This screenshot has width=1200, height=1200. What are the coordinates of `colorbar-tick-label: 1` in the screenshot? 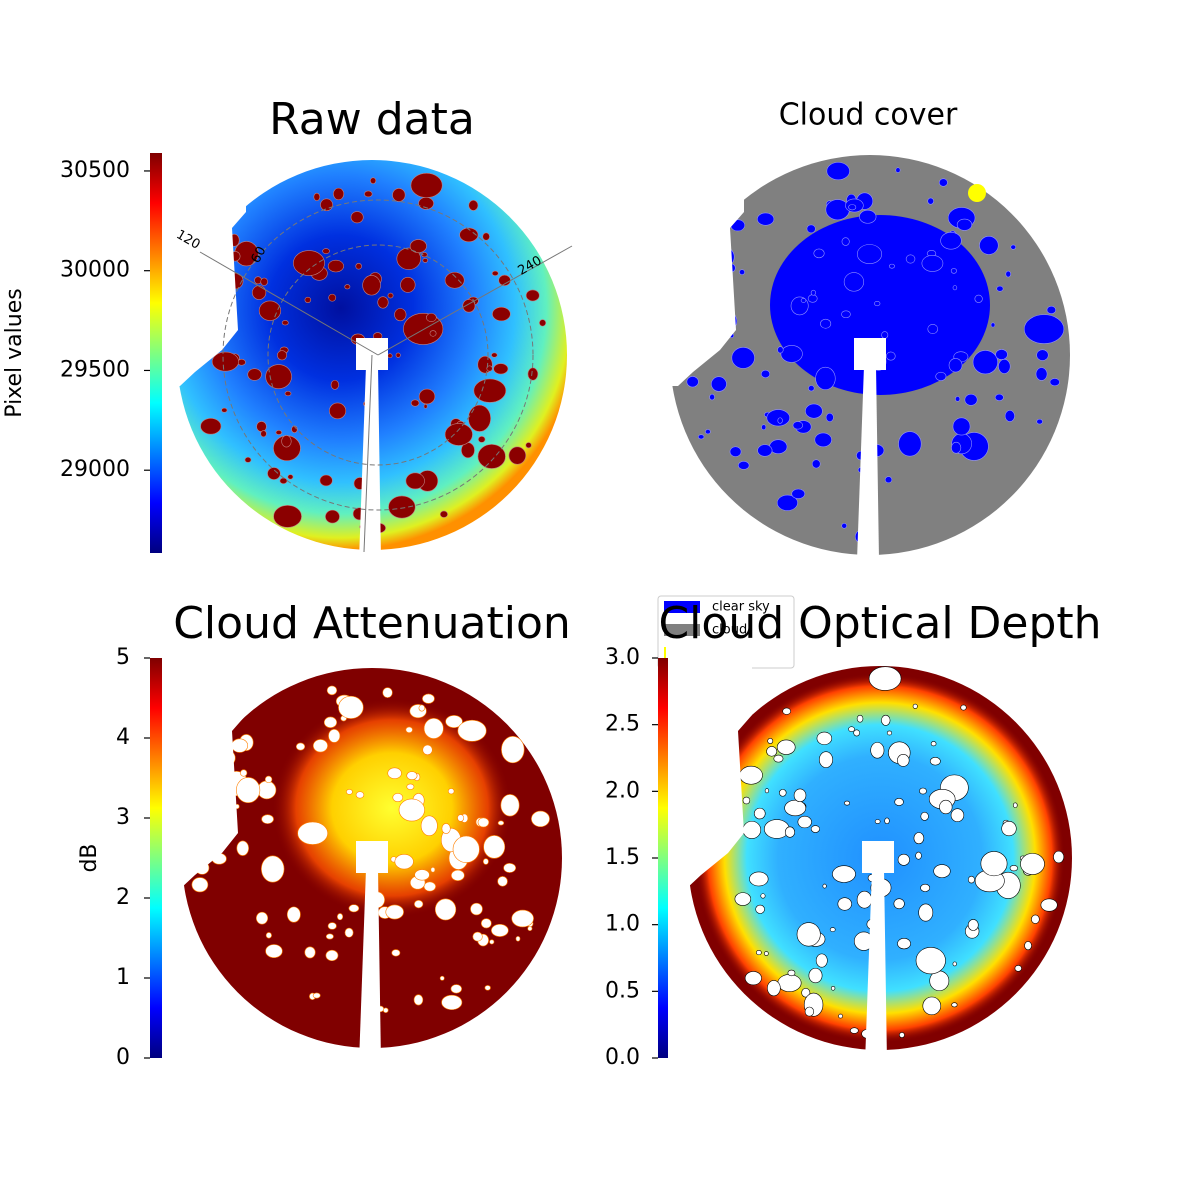 It's located at (123, 977).